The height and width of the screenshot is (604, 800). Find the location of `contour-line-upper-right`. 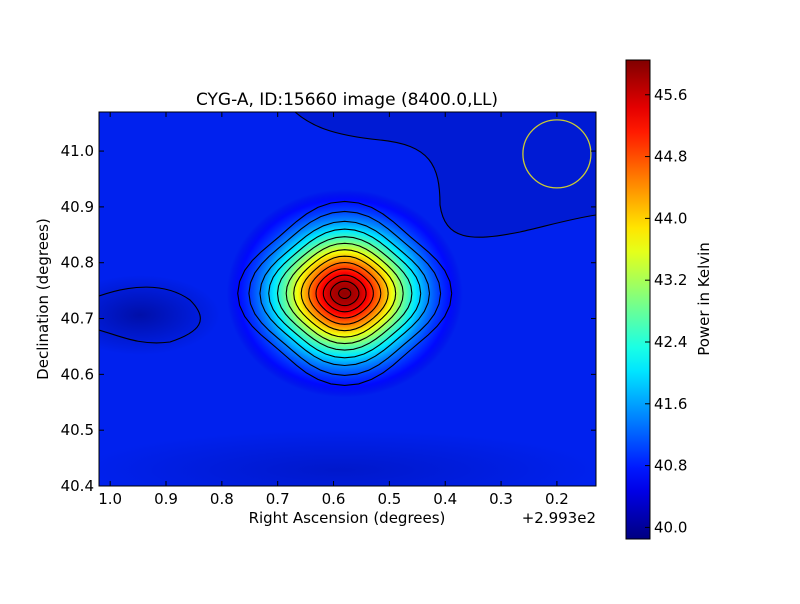

contour-line-upper-right is located at coordinates (445, 175).